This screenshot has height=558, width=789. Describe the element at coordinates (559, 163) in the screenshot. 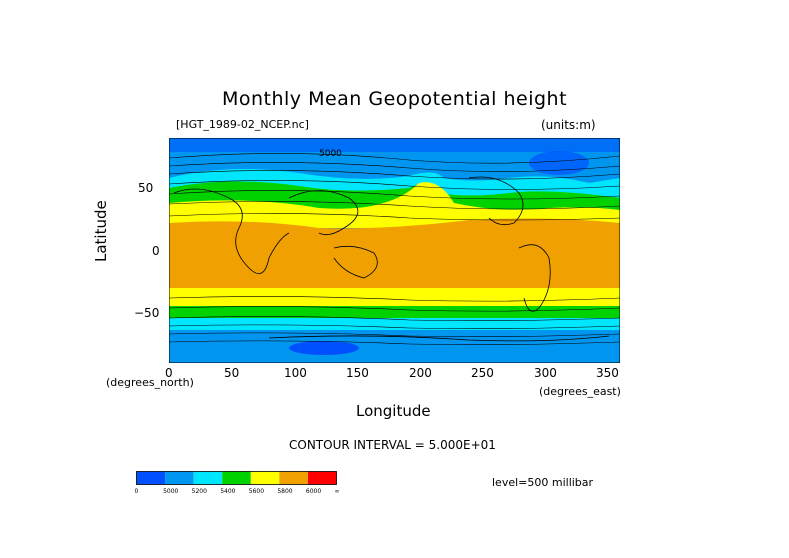

I see `north-low` at that location.